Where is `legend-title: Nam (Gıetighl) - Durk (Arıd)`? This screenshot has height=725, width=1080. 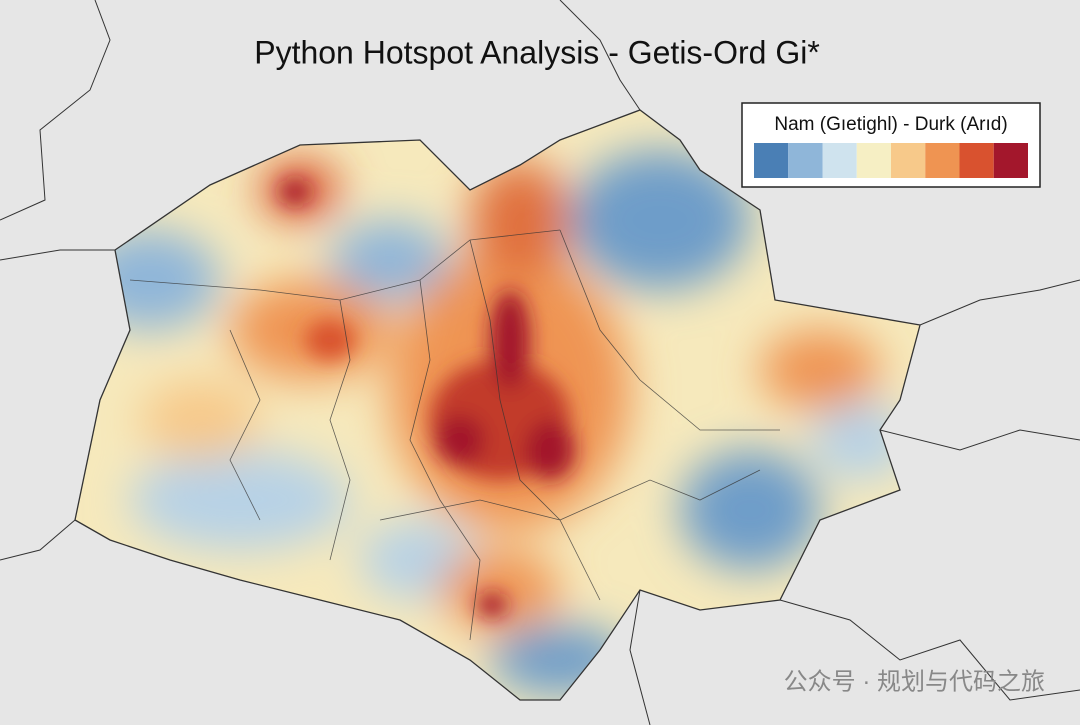
legend-title: Nam (Gıetighl) - Durk (Arıd) is located at coordinates (890, 124).